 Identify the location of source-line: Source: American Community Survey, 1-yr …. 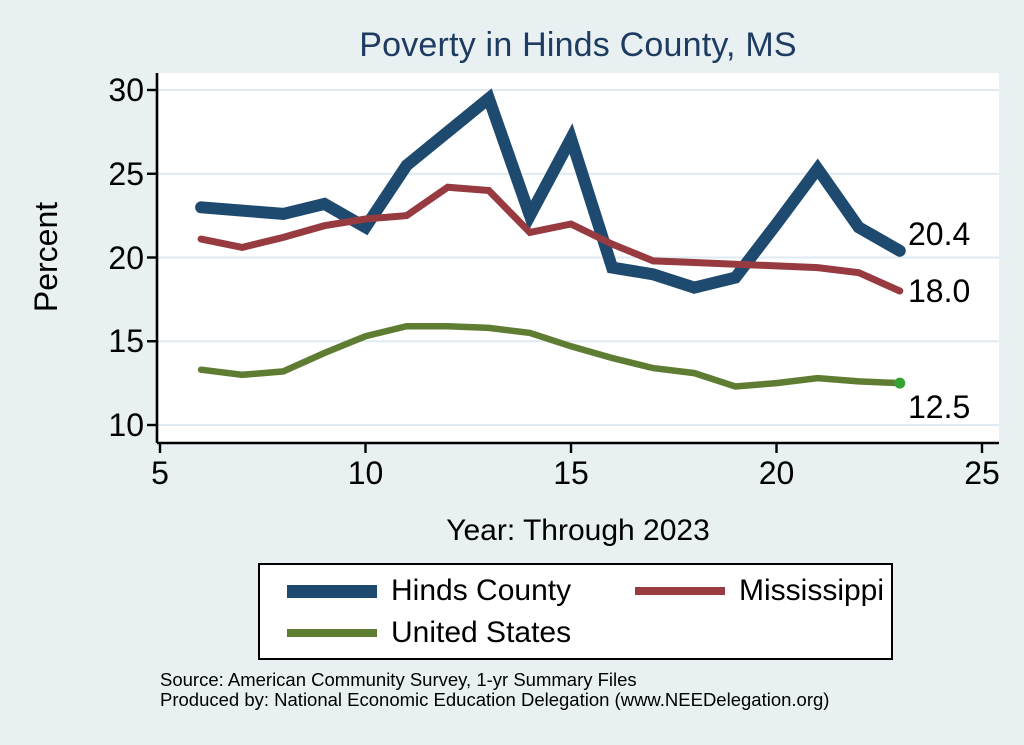
(398, 679).